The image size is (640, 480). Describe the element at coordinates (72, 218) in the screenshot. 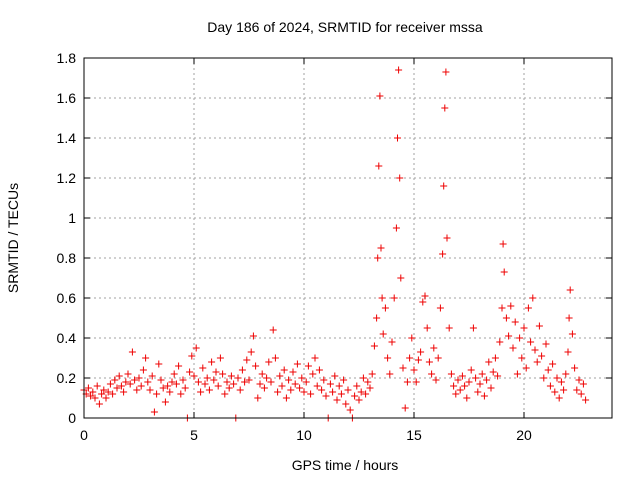

I see `y-tick-label: 1` at that location.